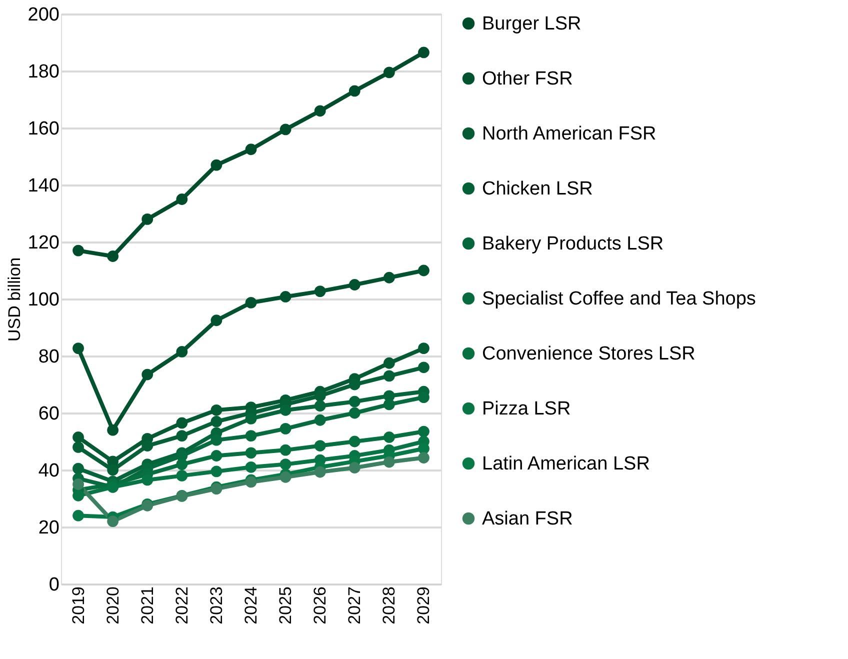  Describe the element at coordinates (44, 72) in the screenshot. I see `y-tick-label: 180` at that location.